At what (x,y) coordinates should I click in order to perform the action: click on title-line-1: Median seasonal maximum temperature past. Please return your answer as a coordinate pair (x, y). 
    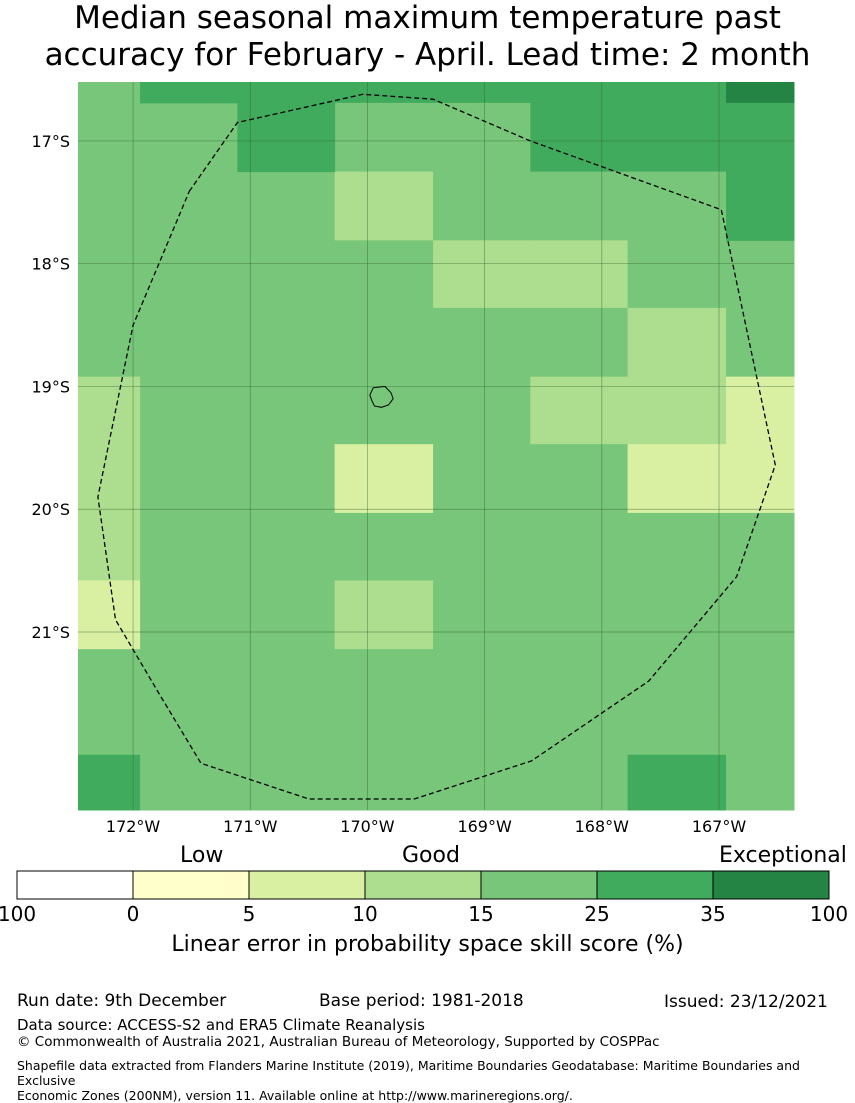
    Looking at the image, I should click on (427, 18).